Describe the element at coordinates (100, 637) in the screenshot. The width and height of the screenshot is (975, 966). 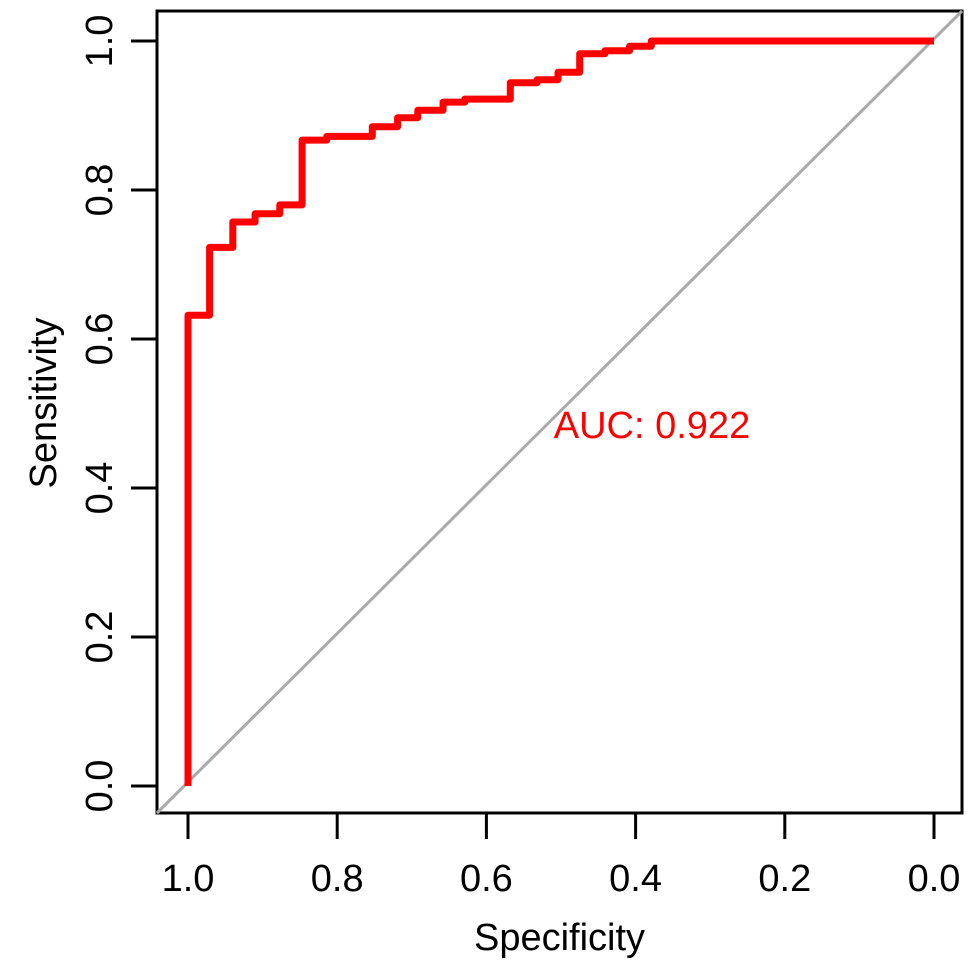
I see `y-tick-label: 0.2` at that location.